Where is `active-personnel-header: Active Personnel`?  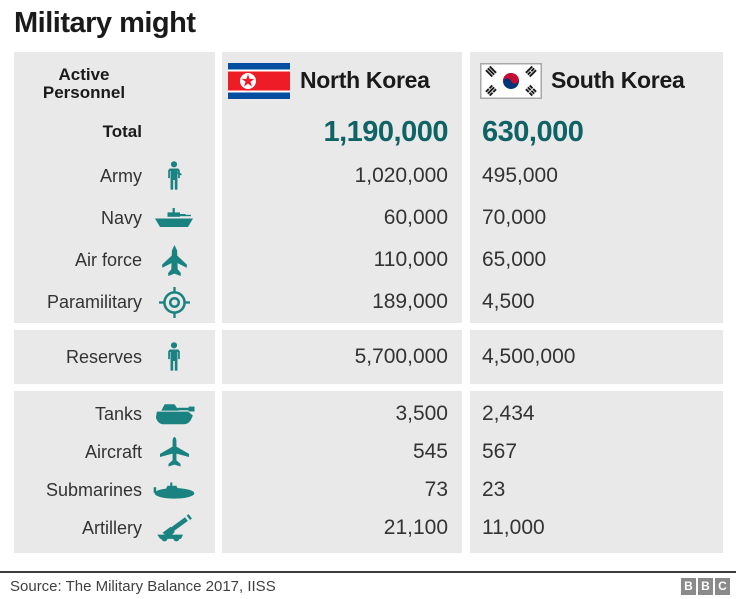
active-personnel-header: Active Personnel is located at coordinates (84, 80).